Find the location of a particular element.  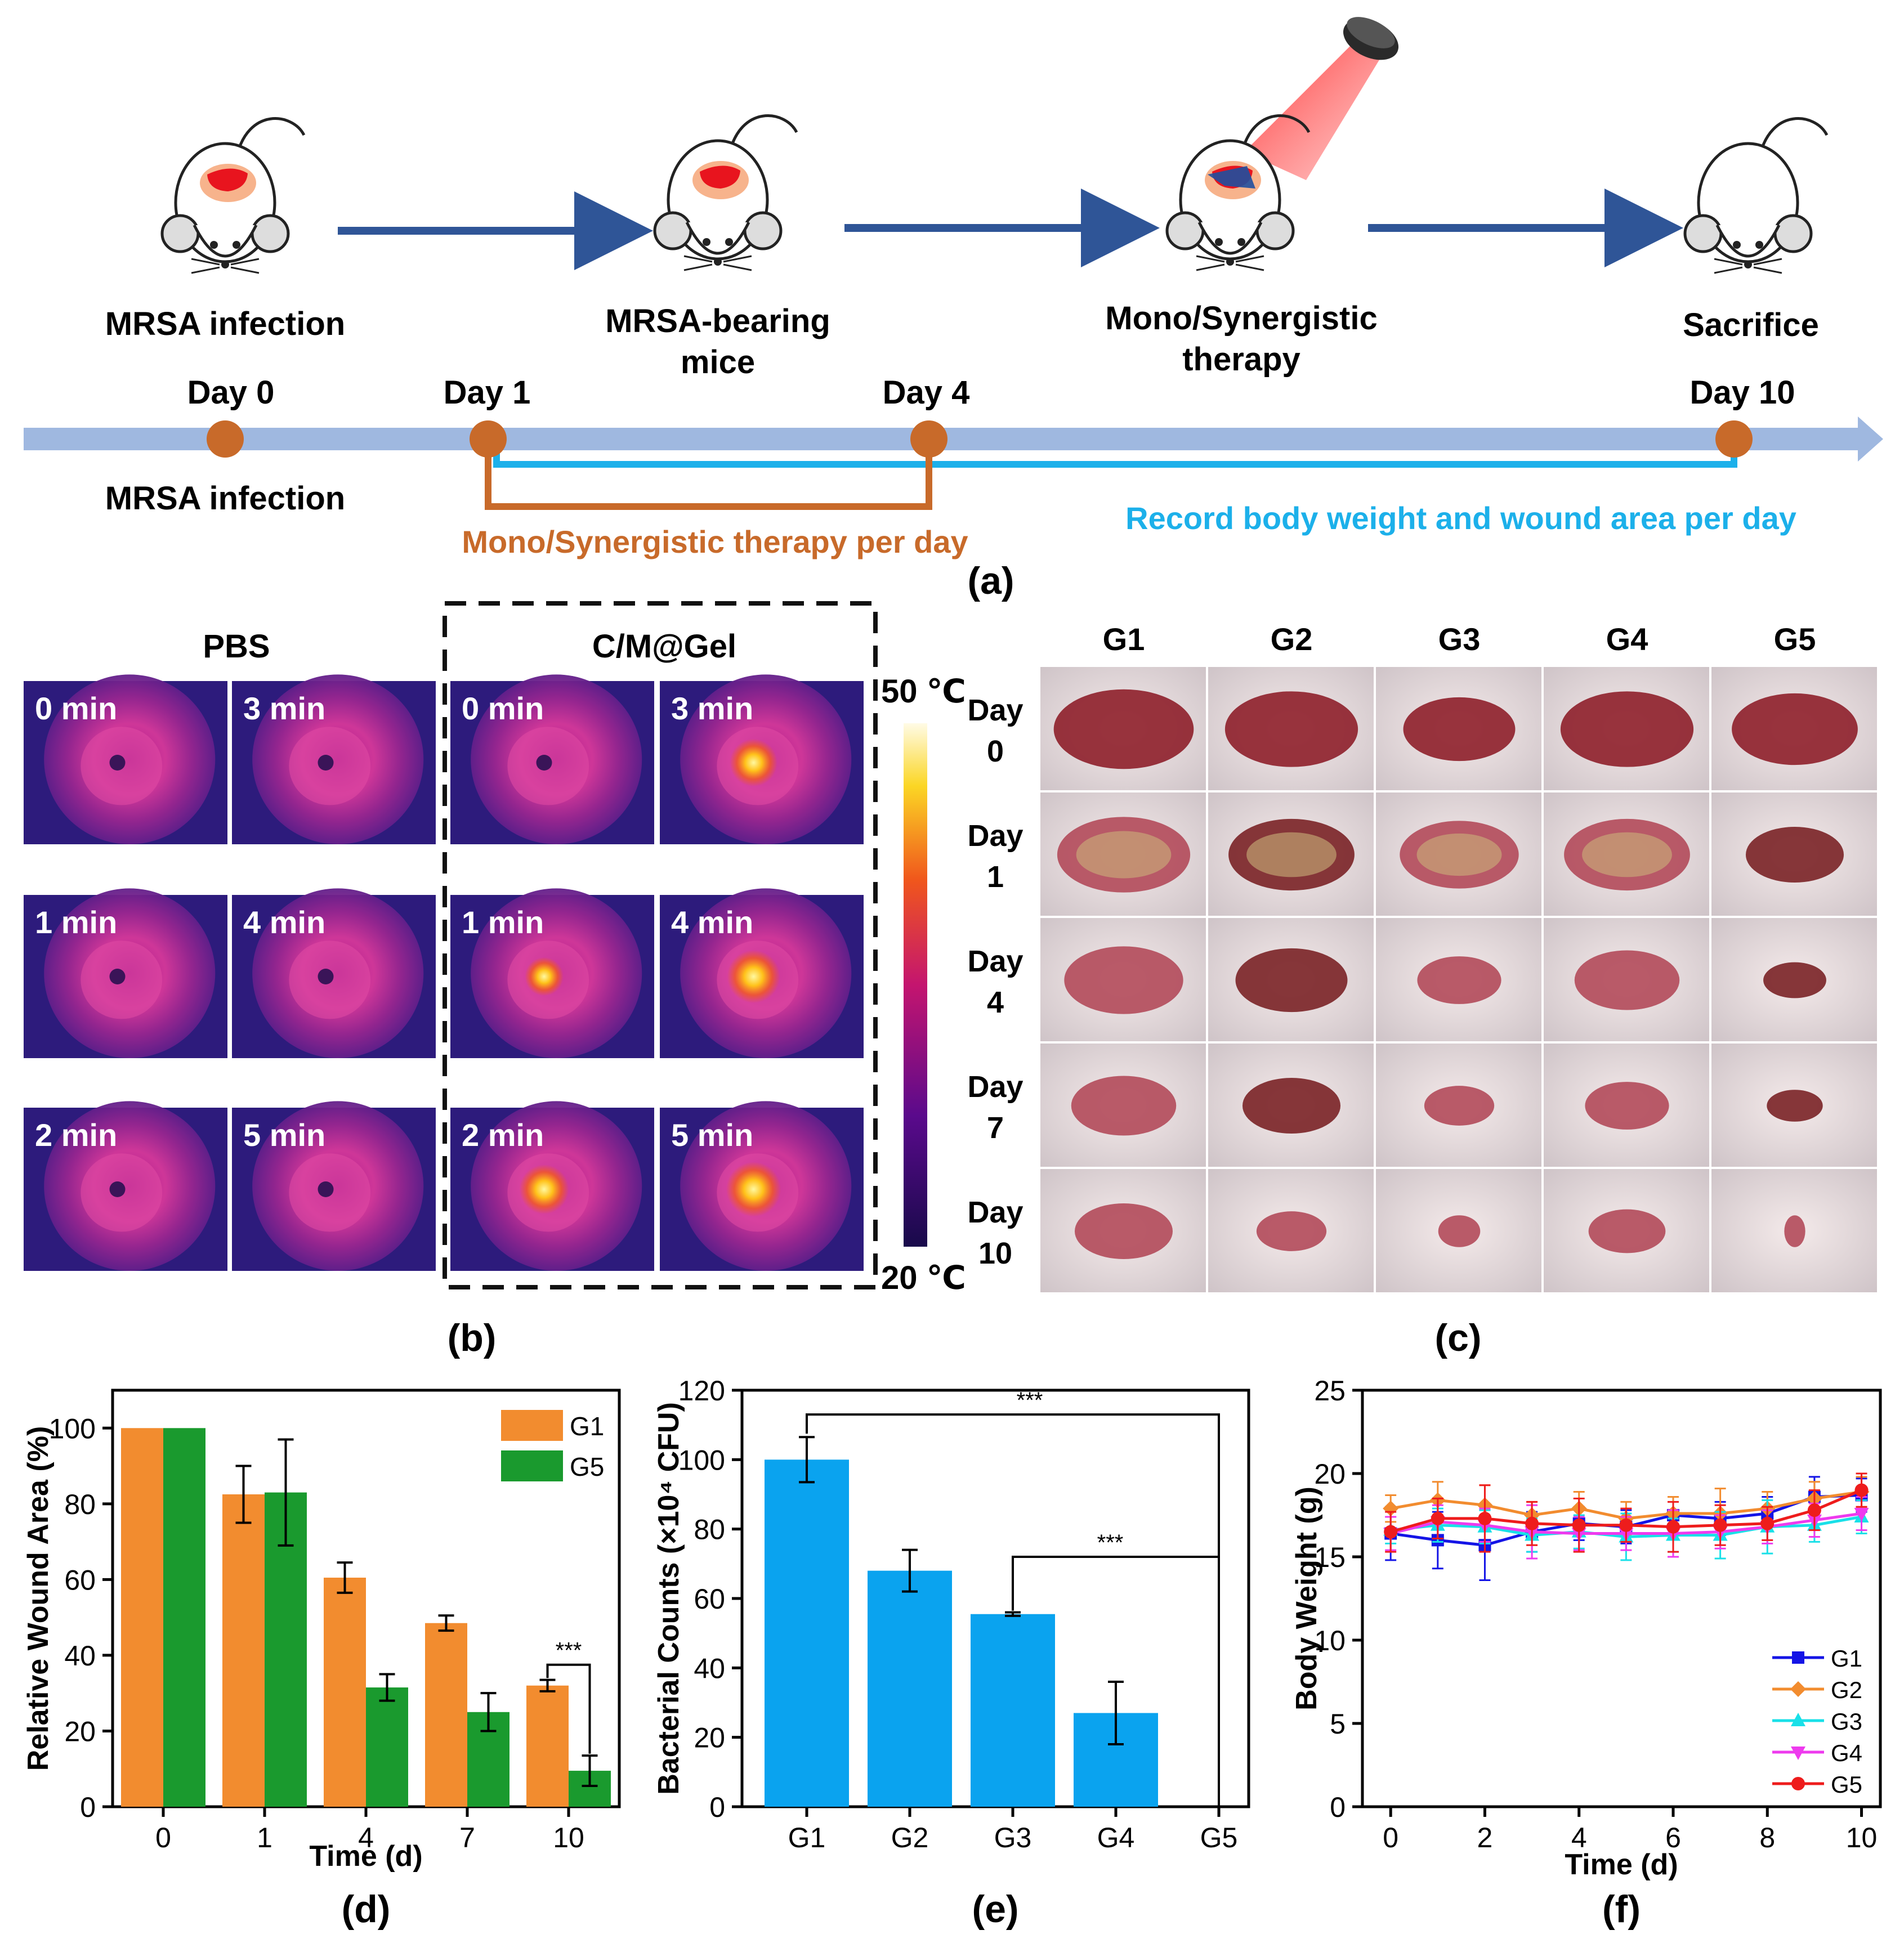

x-tick-label: 7 is located at coordinates (467, 1837).